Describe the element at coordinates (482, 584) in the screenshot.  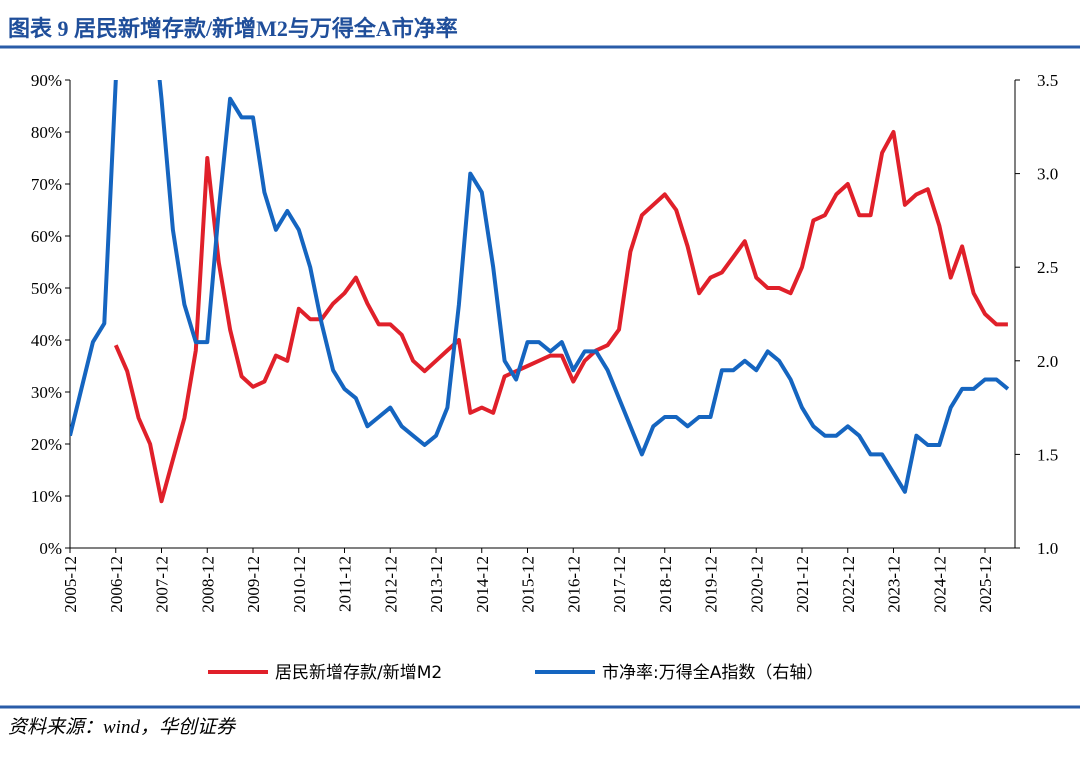
I see `x-tick-label: 2014-12` at that location.